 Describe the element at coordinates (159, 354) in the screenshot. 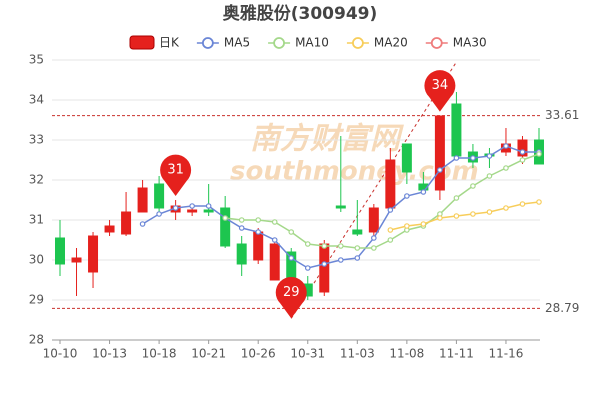

I see `x-tick-label: 10-18` at that location.